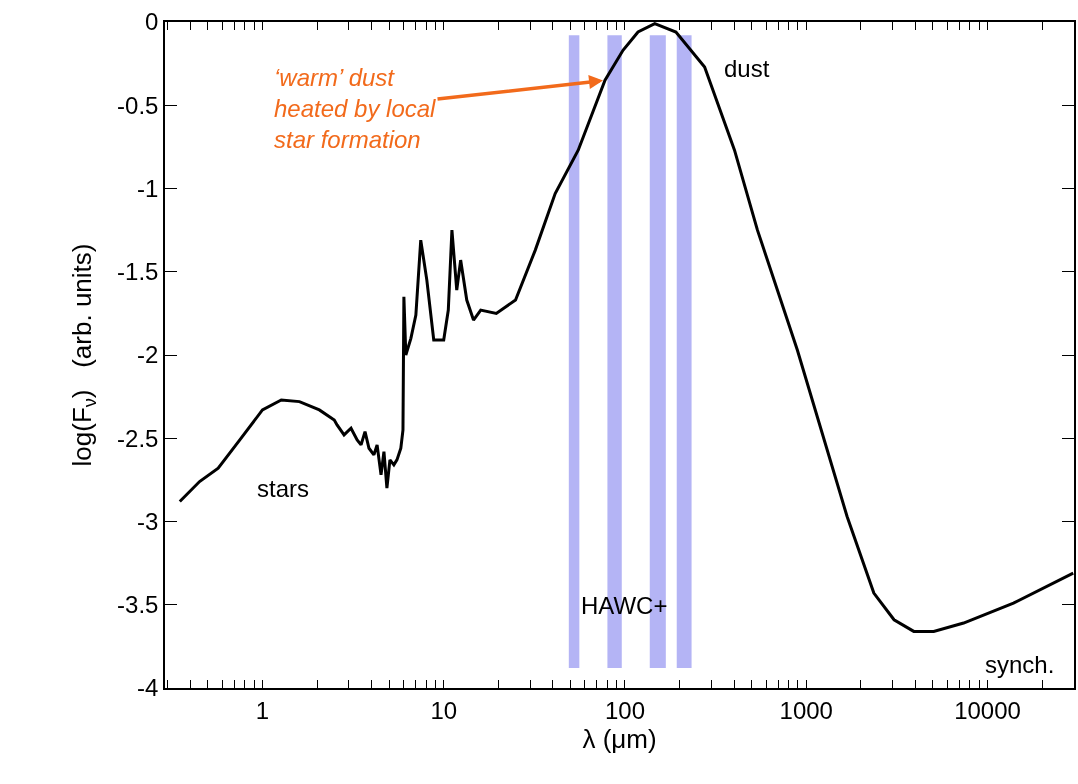 This screenshot has width=1078, height=784. What do you see at coordinates (138, 438) in the screenshot?
I see `y-tick-label: -2.5` at bounding box center [138, 438].